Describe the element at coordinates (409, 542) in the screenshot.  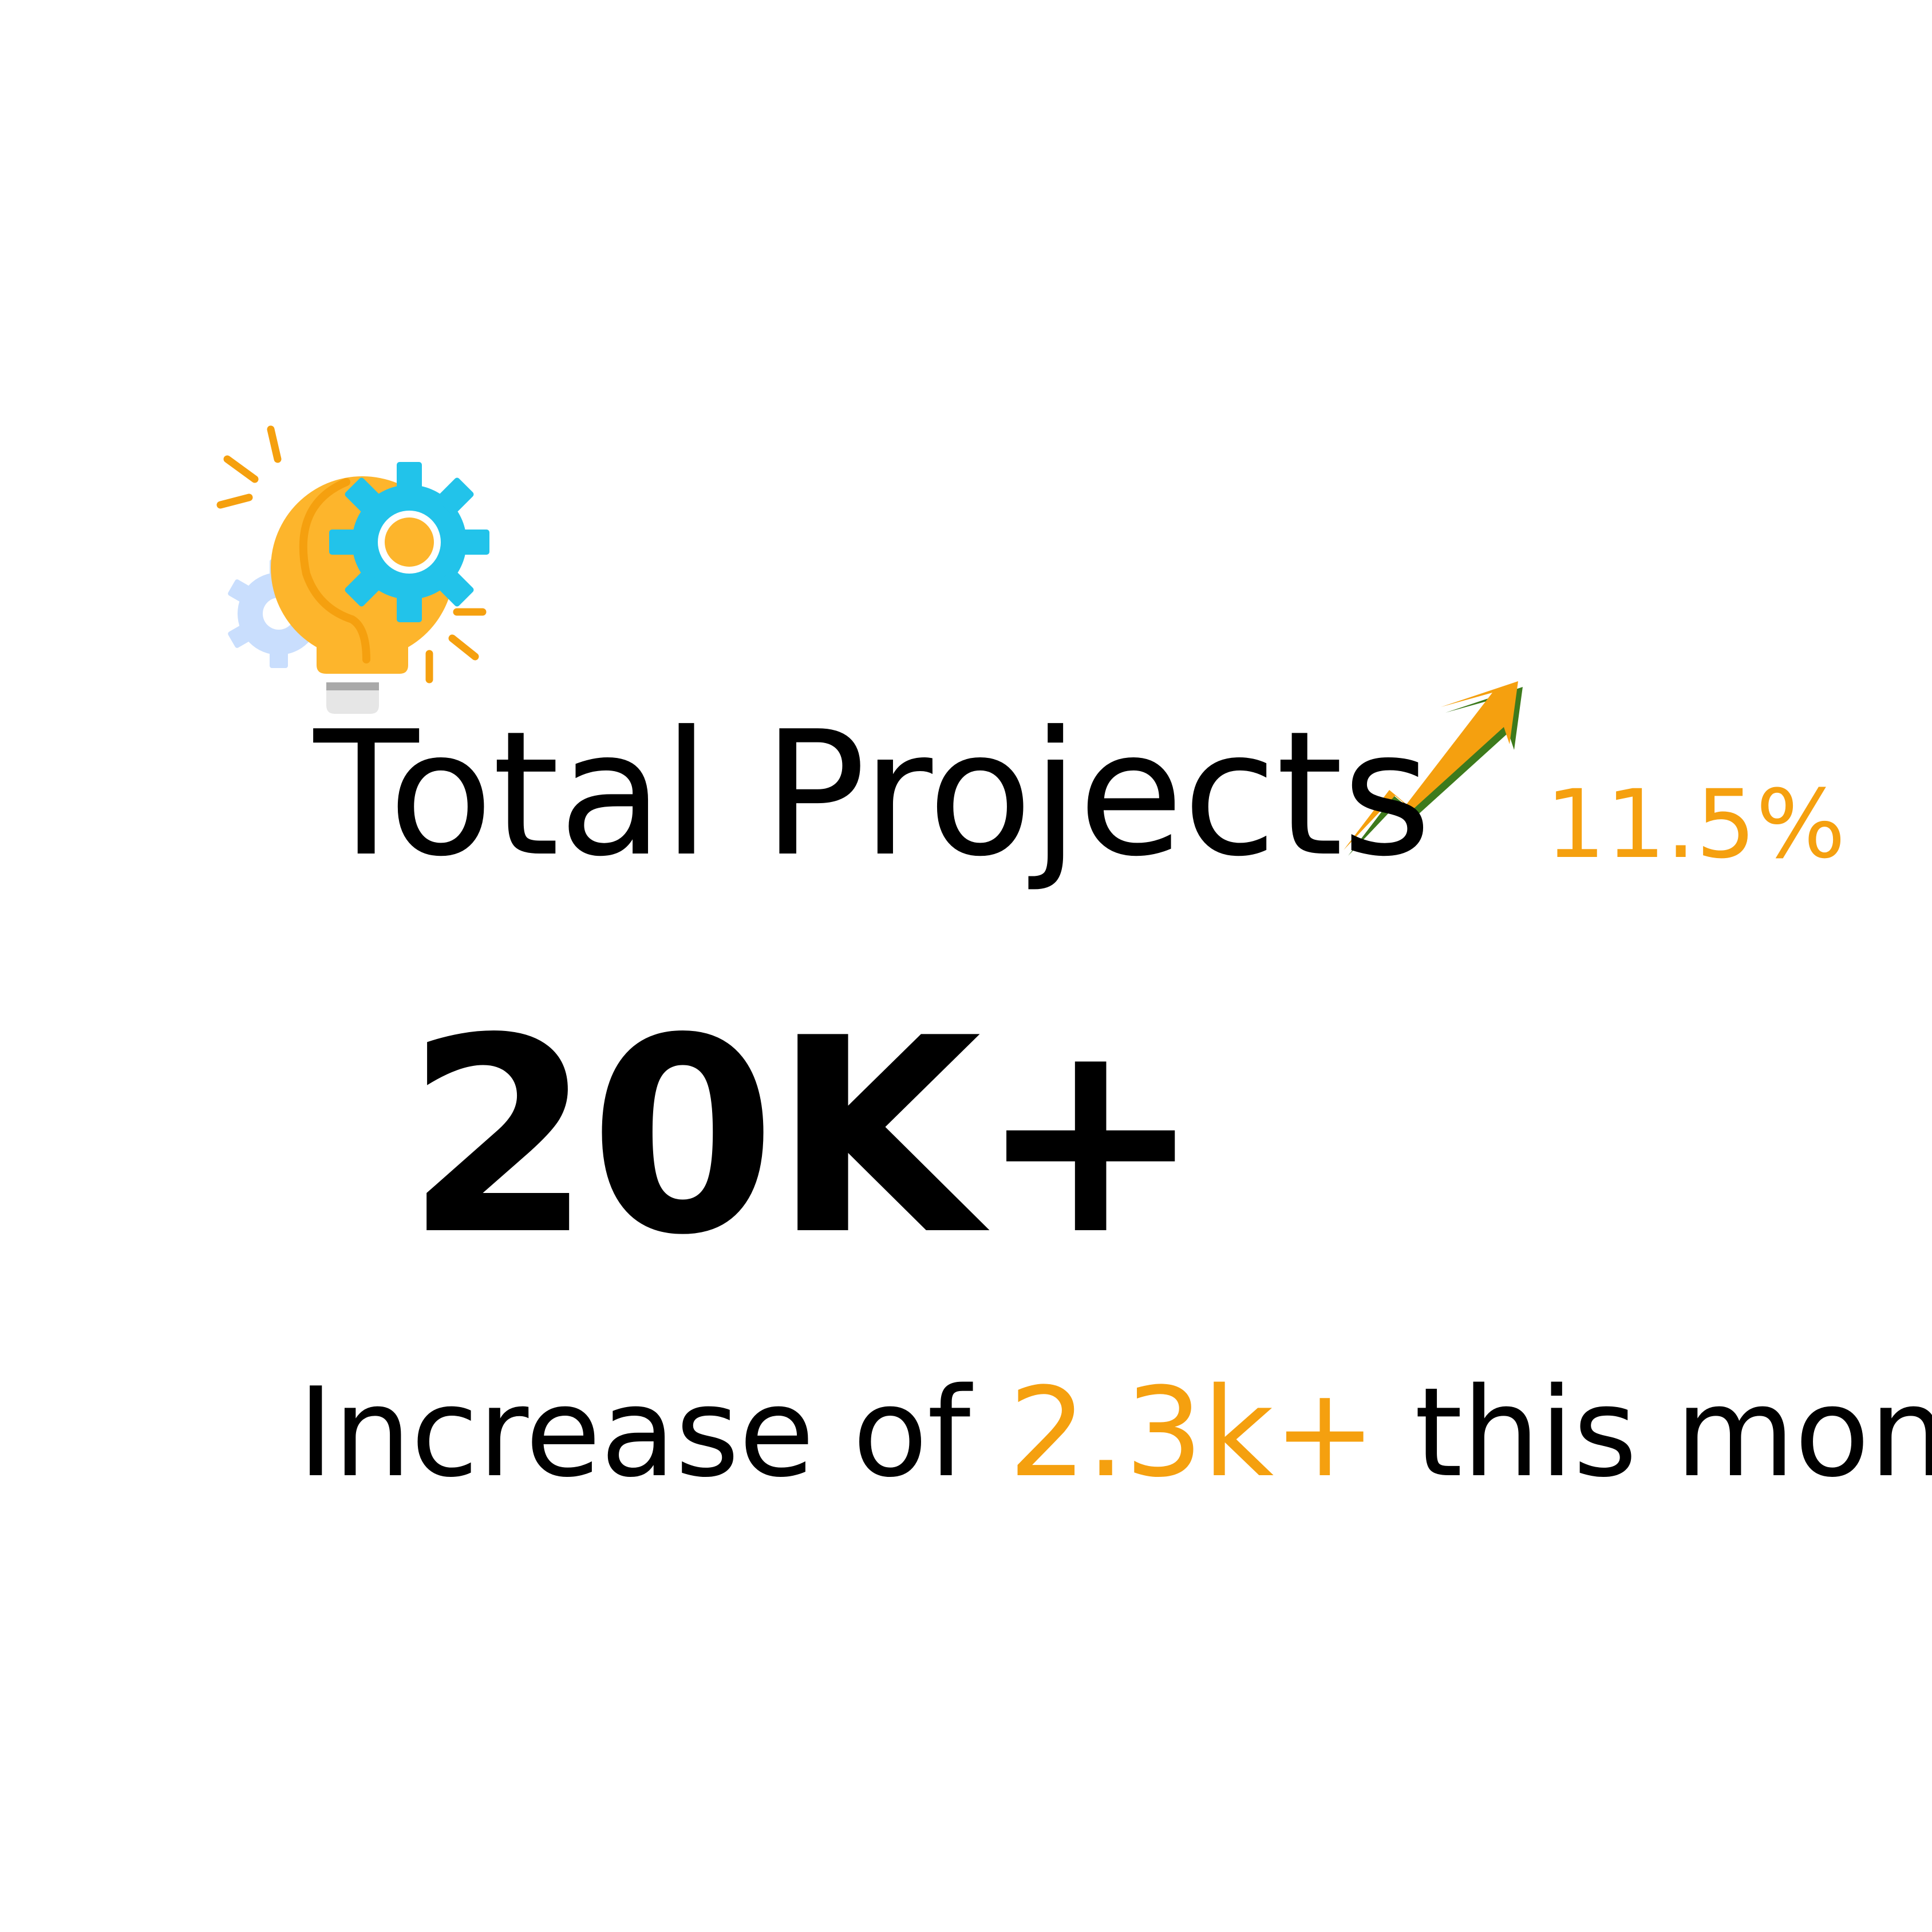
I see `large-gear-icon` at that location.